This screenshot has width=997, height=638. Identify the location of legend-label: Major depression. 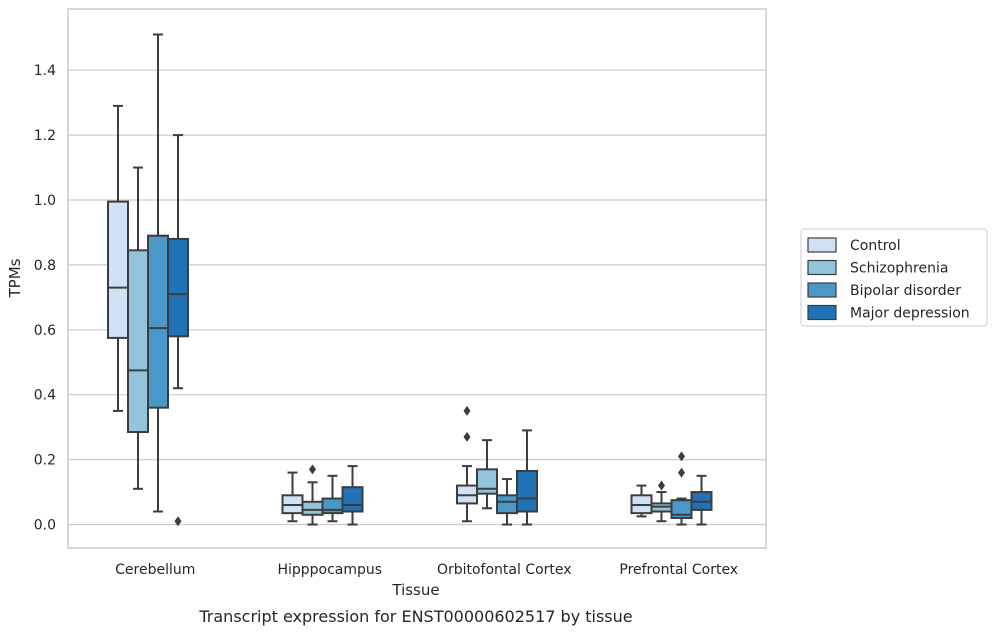
(910, 314).